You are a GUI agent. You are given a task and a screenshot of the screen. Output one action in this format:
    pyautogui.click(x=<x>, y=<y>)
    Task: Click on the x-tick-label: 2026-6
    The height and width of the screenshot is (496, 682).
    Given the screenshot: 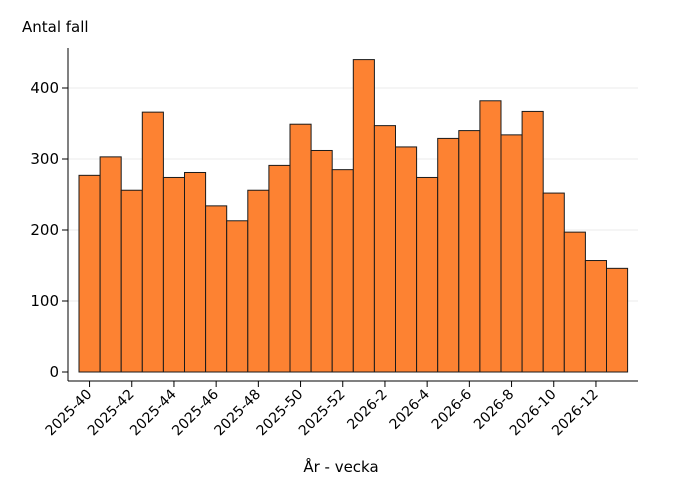 What is the action you would take?
    pyautogui.click(x=452, y=409)
    